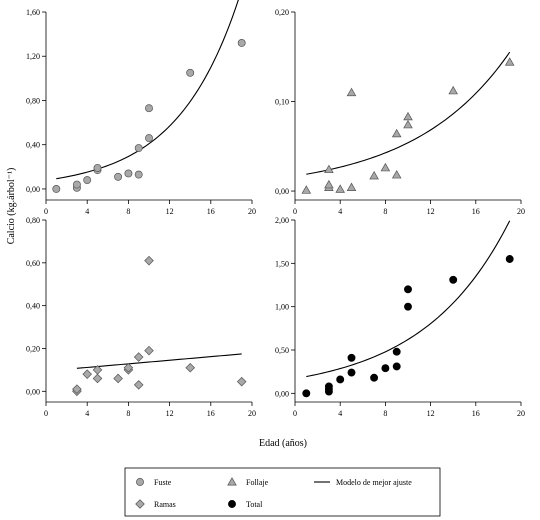  I want to click on y-tick-label: 0,10, so click(282, 102).